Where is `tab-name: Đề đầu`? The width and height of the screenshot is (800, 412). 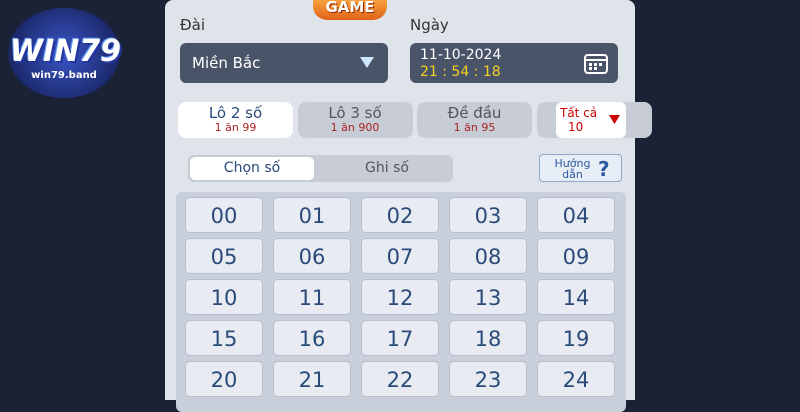
tab-name: Đề đầu is located at coordinates (474, 113).